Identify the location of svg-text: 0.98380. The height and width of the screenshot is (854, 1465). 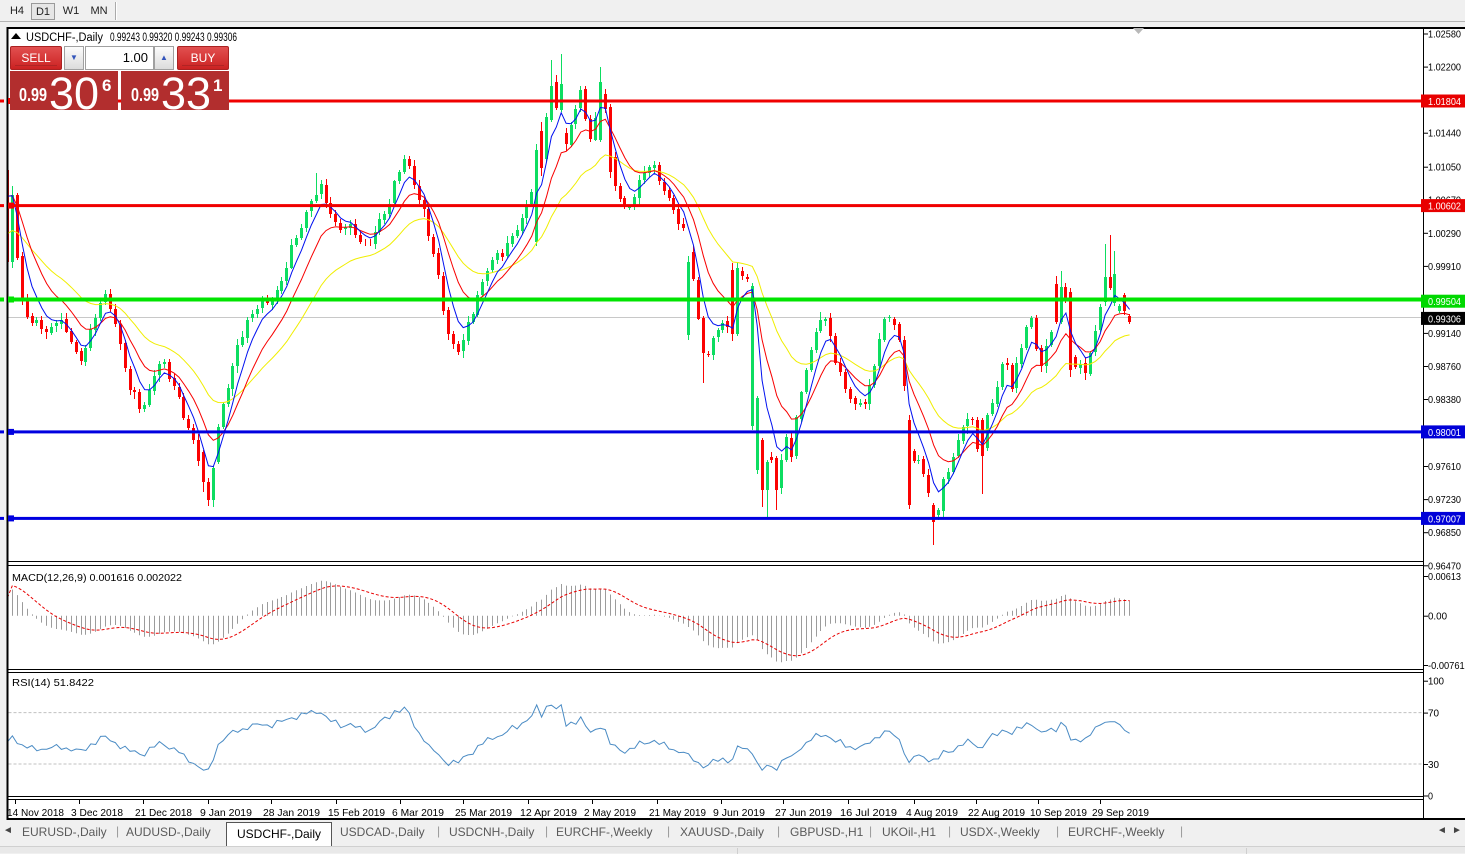
(1444, 400).